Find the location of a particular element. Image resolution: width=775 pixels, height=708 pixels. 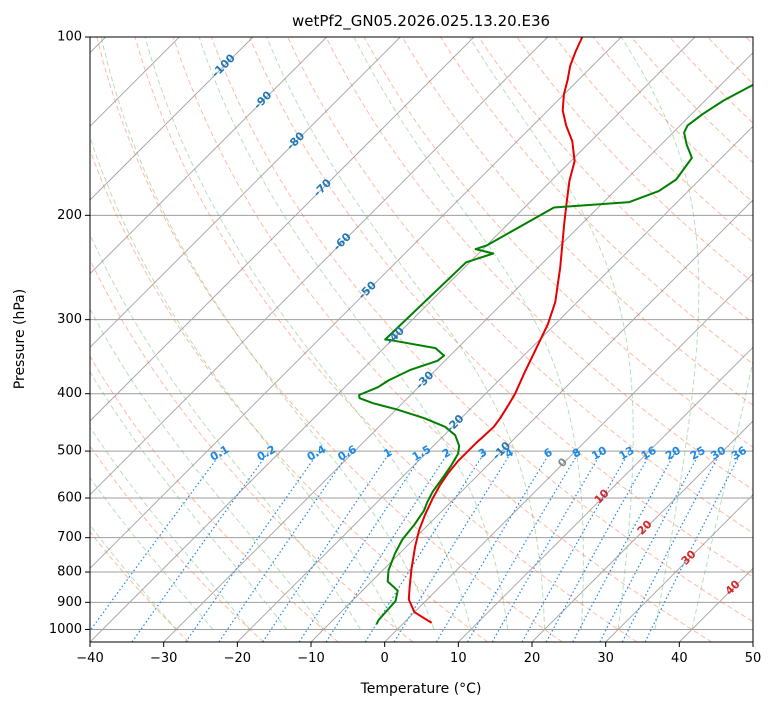

y-tick-label: 600 is located at coordinates (69, 498).